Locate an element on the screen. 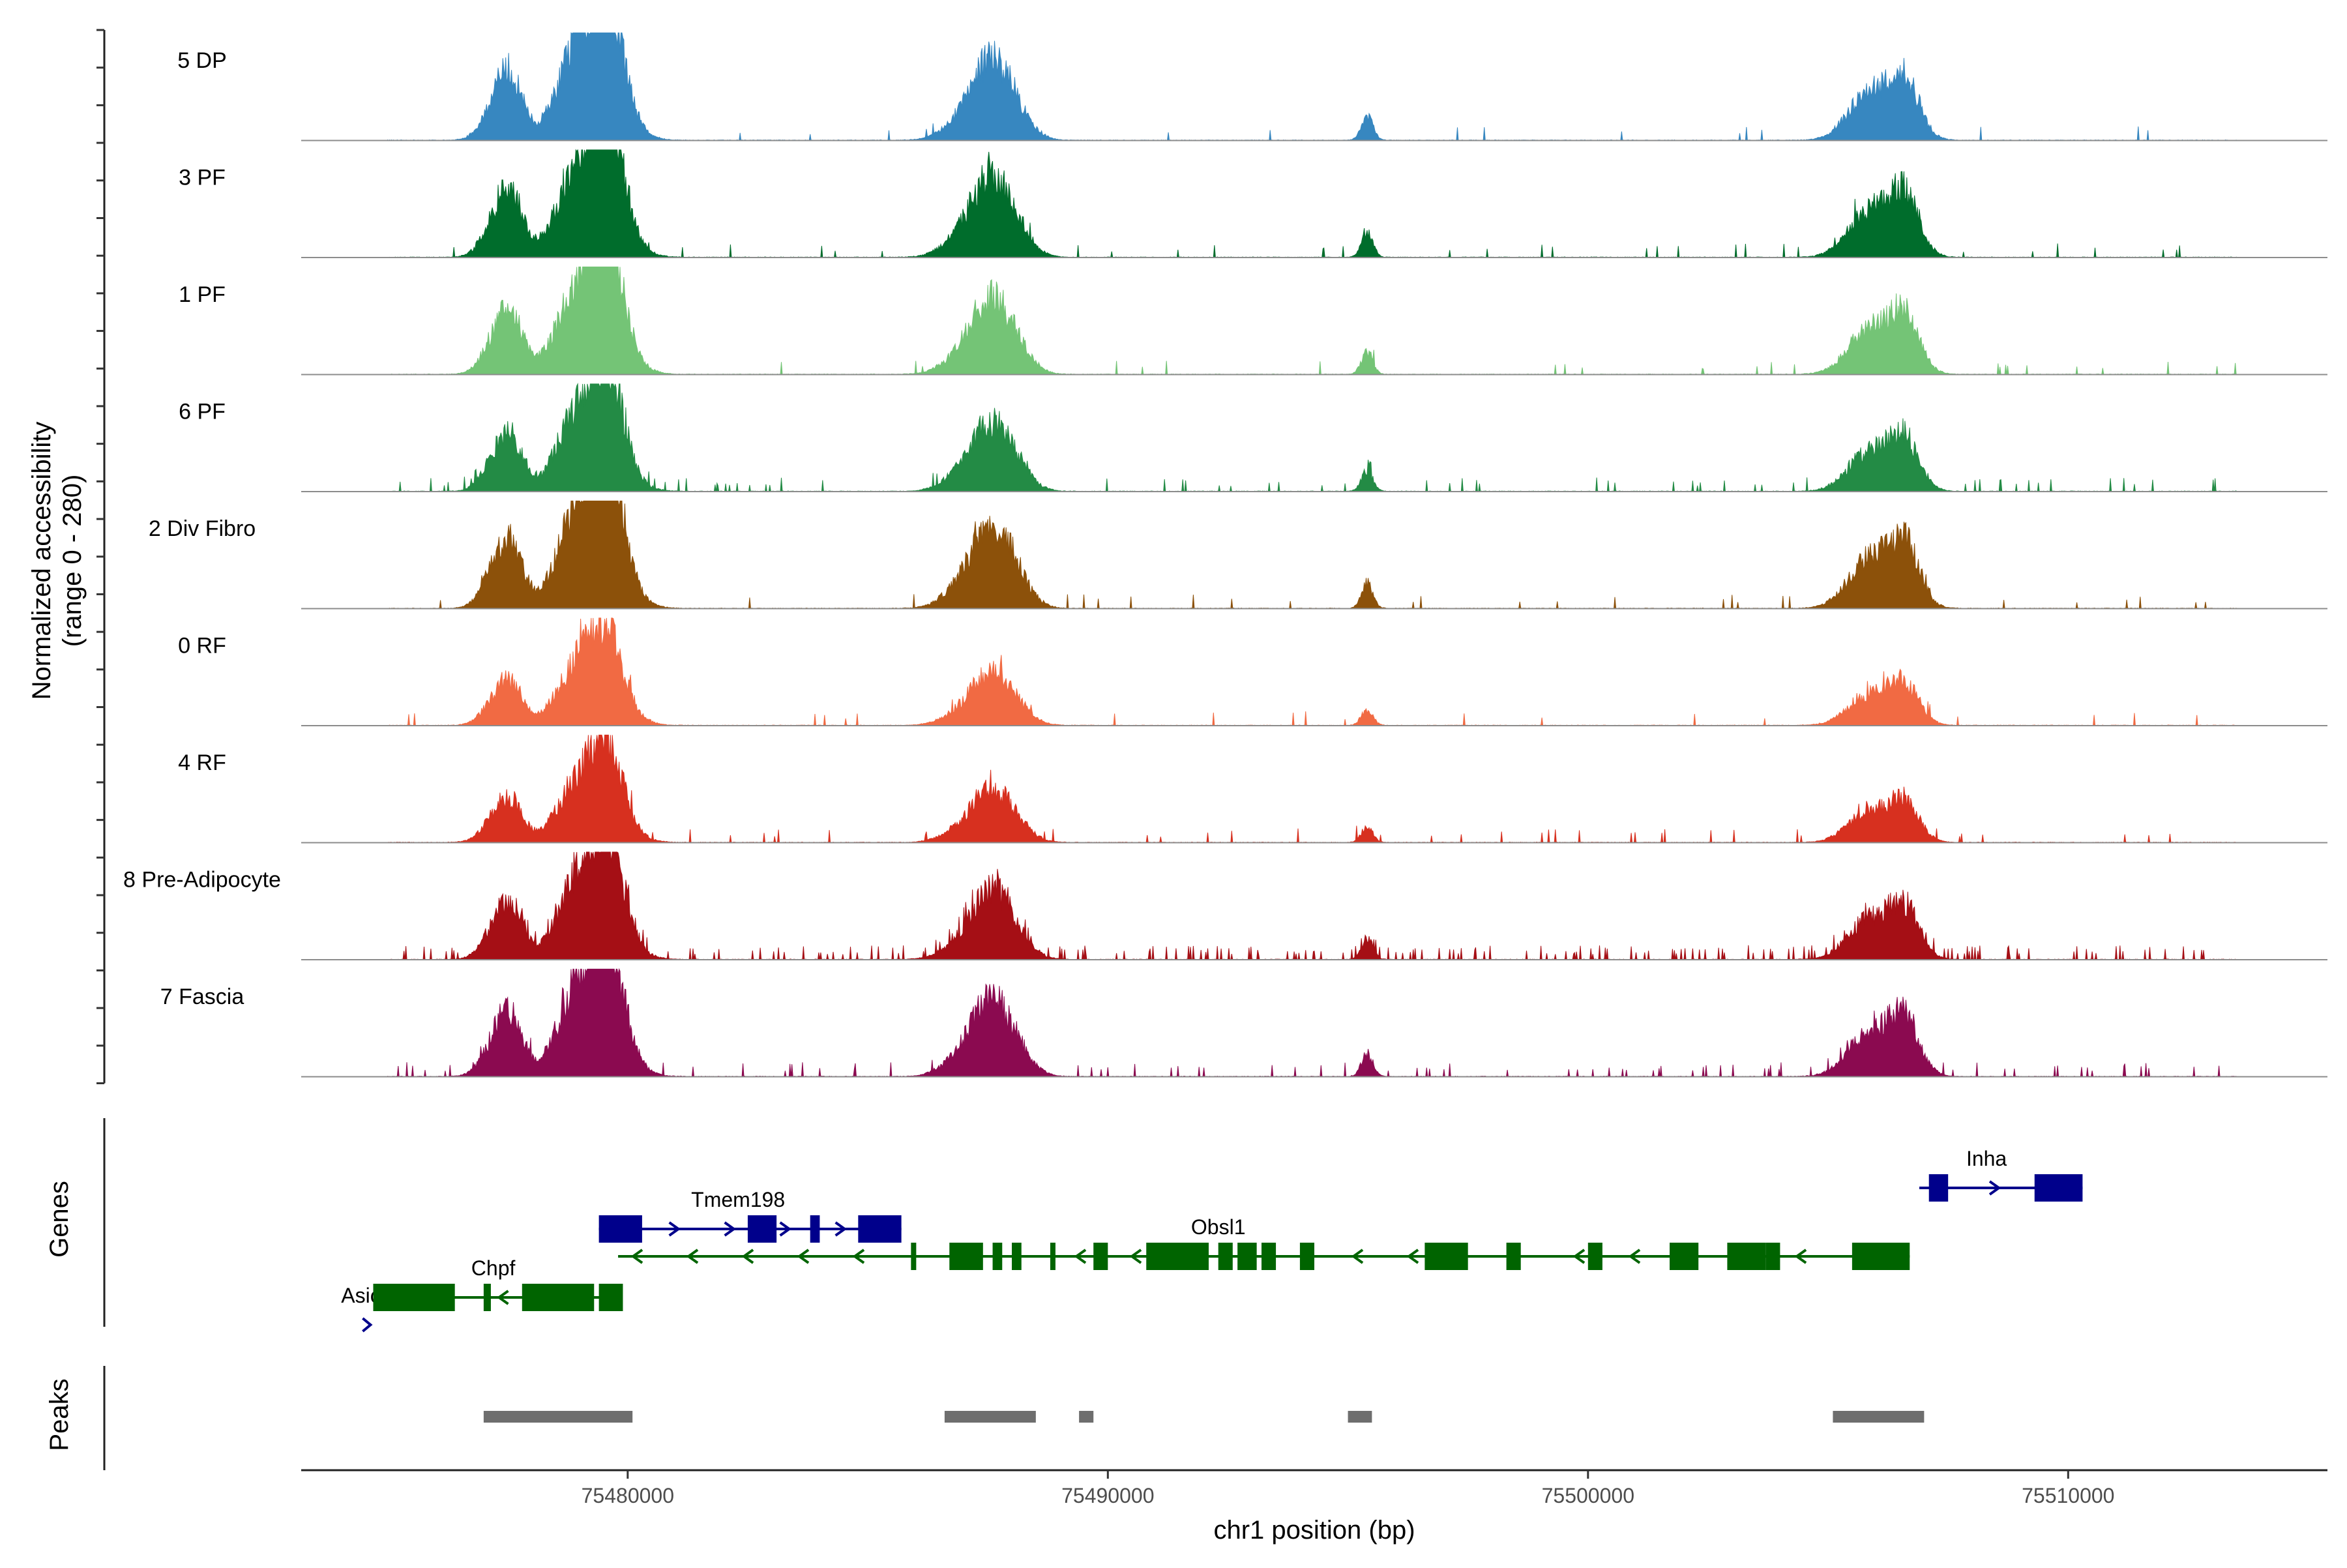  y-axis-title-line1: Normalized accessibility is located at coordinates (41, 561).